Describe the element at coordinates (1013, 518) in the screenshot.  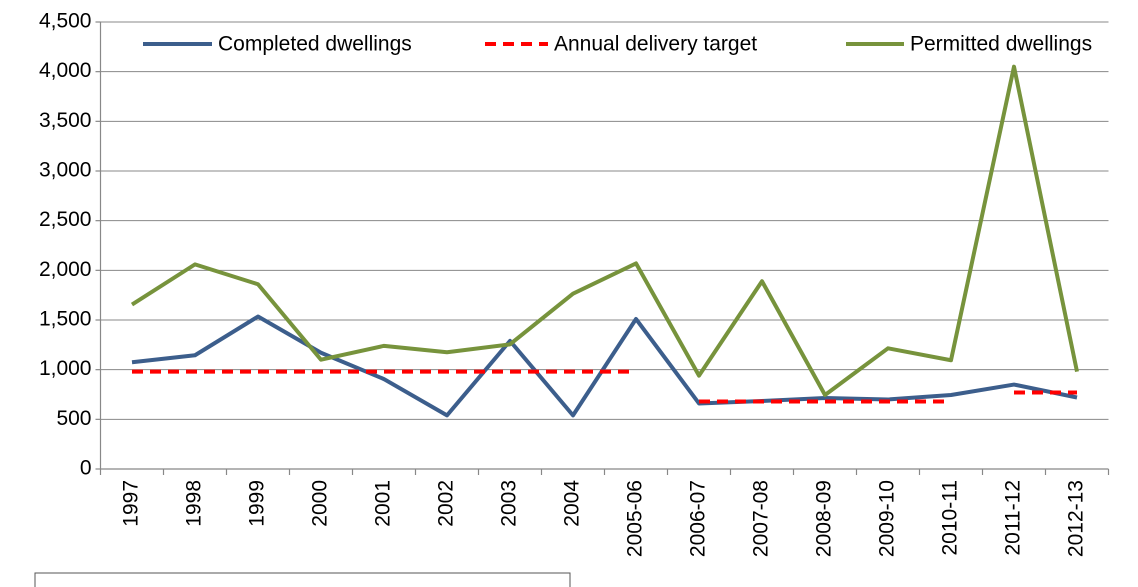
I see `x-tick-label: 2011-12` at that location.